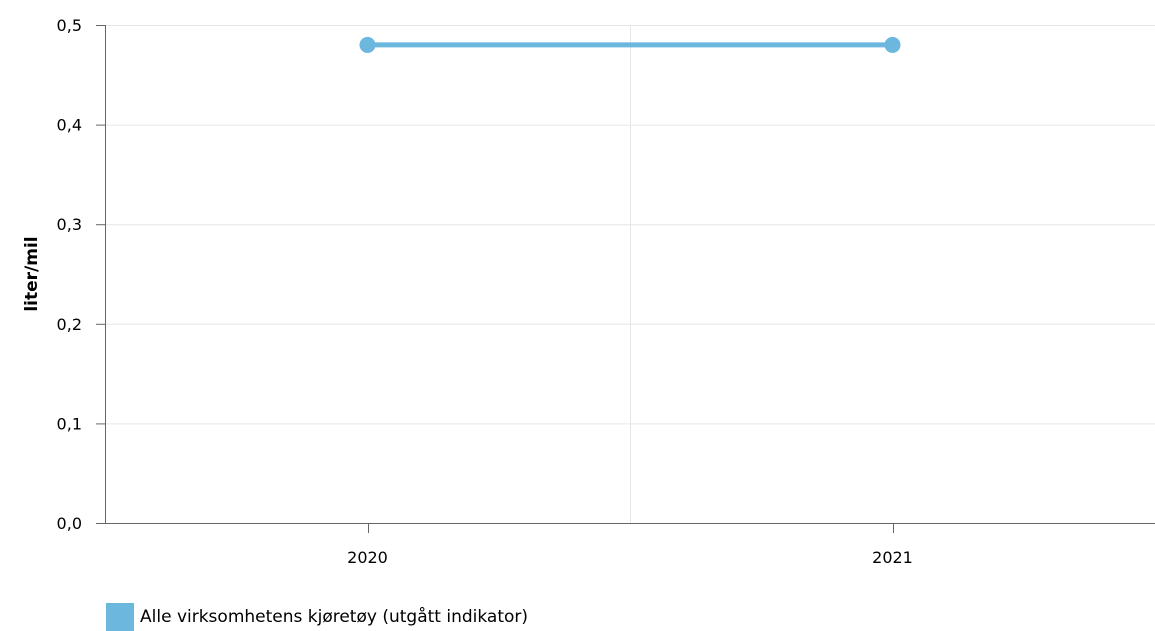 The image size is (1155, 631). What do you see at coordinates (69, 324) in the screenshot?
I see `y-tick-label: 0,2` at bounding box center [69, 324].